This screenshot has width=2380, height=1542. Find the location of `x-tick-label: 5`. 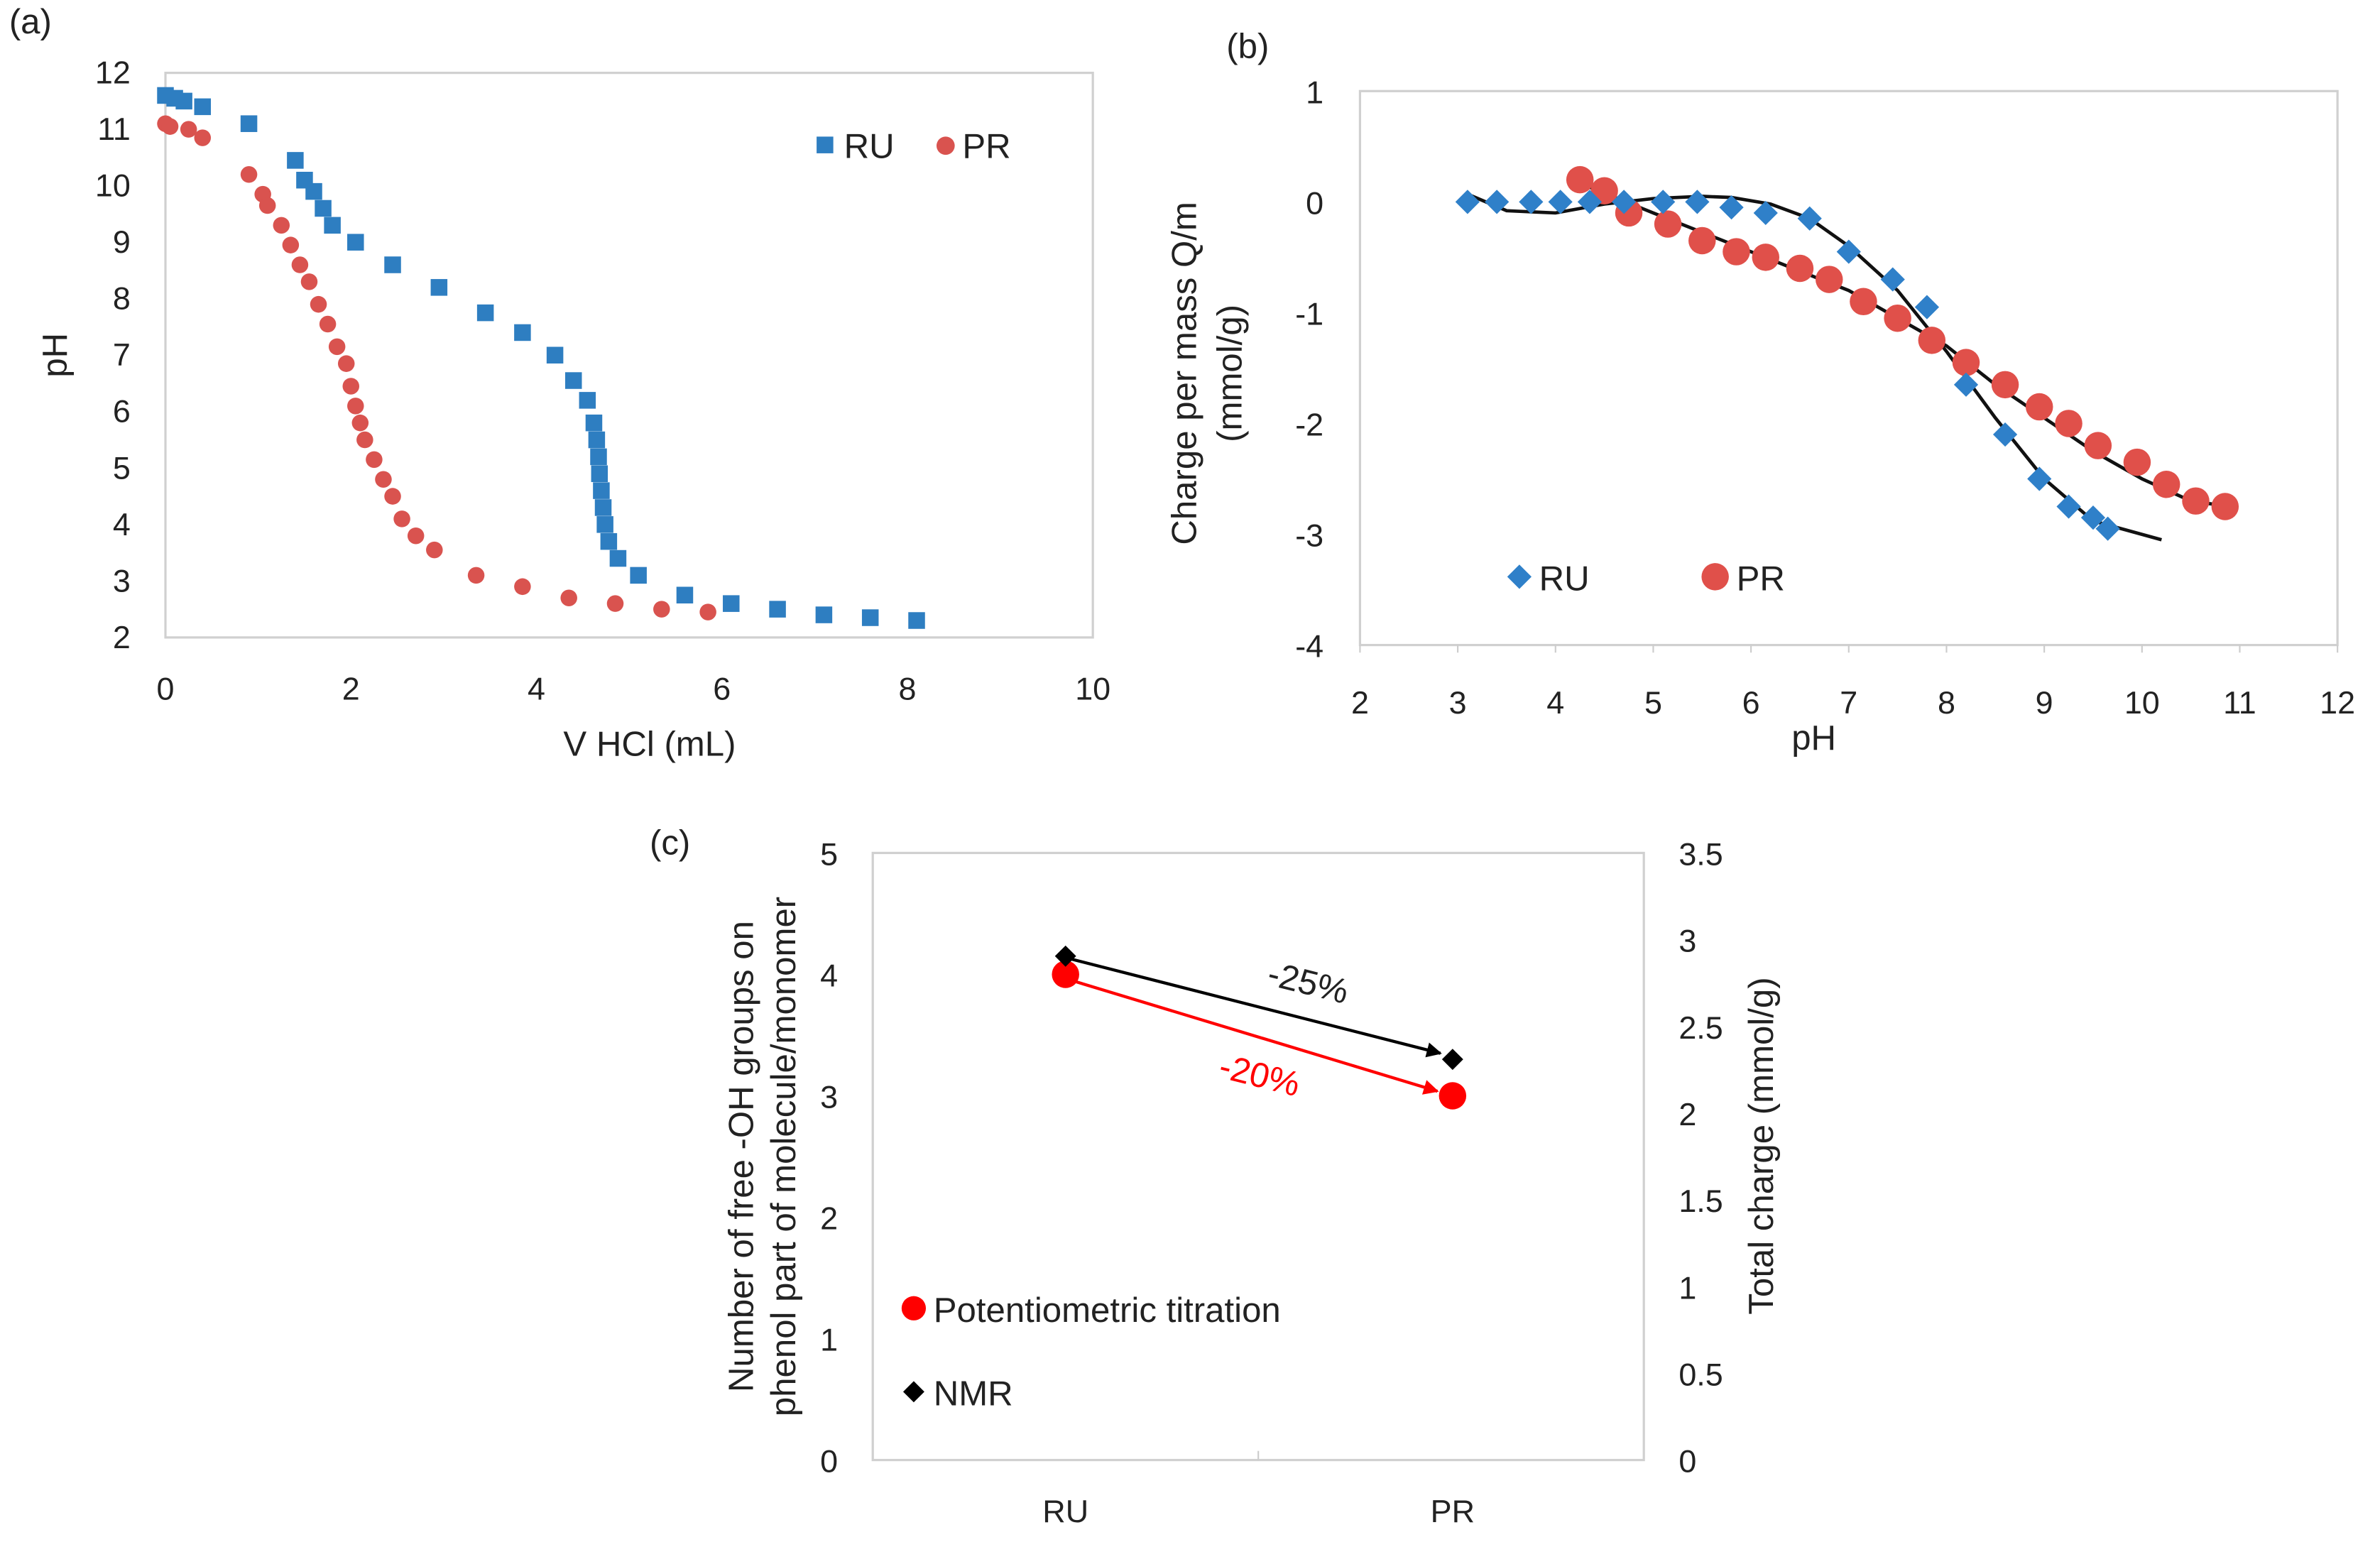

x-tick-label: 5 is located at coordinates (1653, 703).